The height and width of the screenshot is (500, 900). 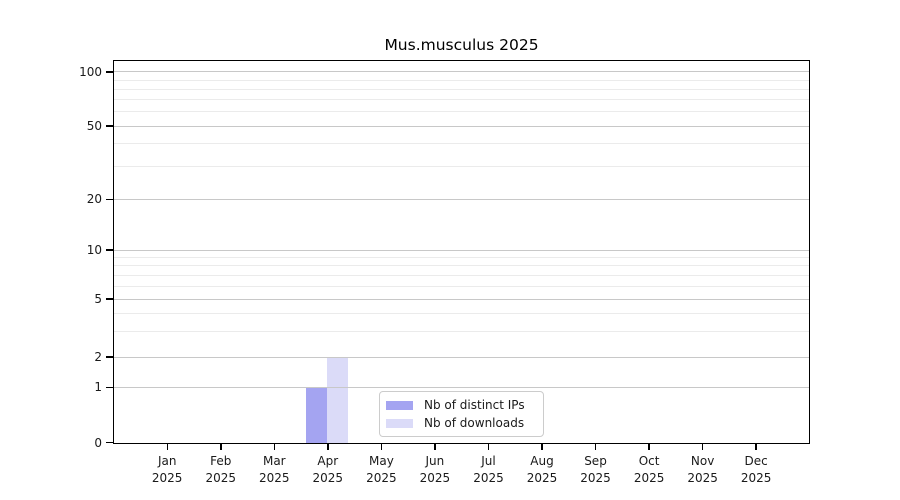 I want to click on x-tick-label-aug: Aug 2025, so click(x=542, y=469).